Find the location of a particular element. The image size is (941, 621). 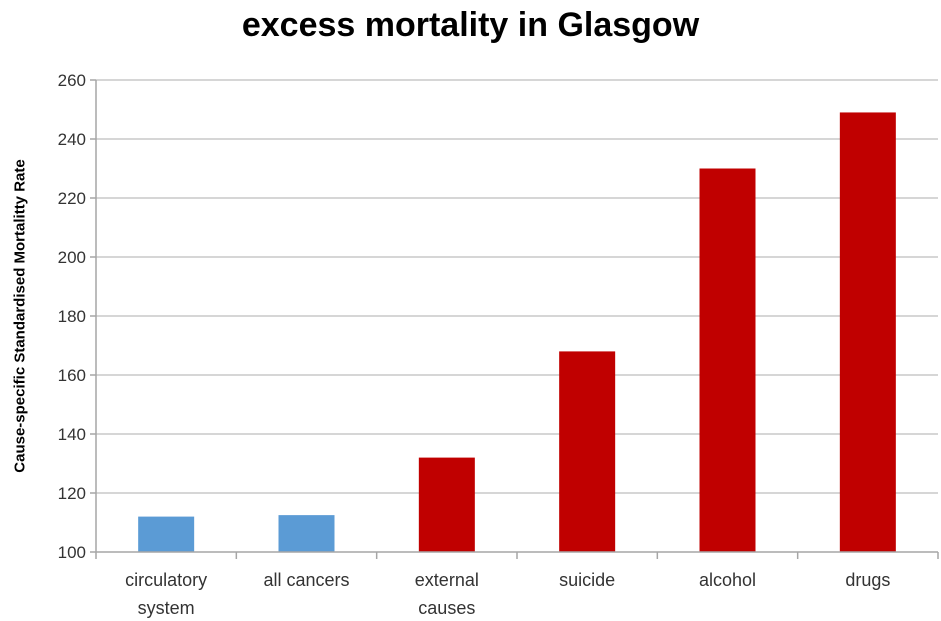

y-tick-label: 220 is located at coordinates (72, 198).